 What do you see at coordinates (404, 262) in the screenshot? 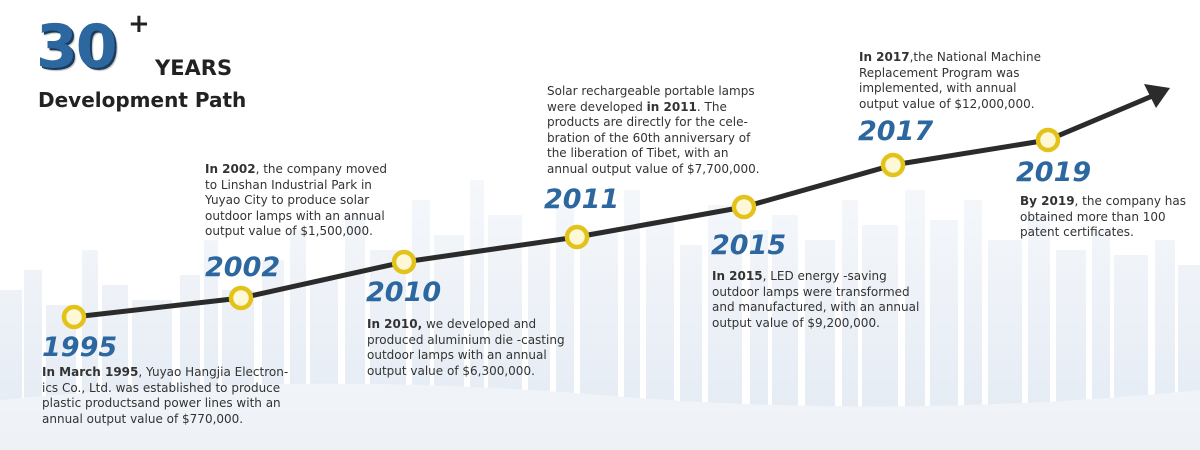
I see `timeline-node-2010` at bounding box center [404, 262].